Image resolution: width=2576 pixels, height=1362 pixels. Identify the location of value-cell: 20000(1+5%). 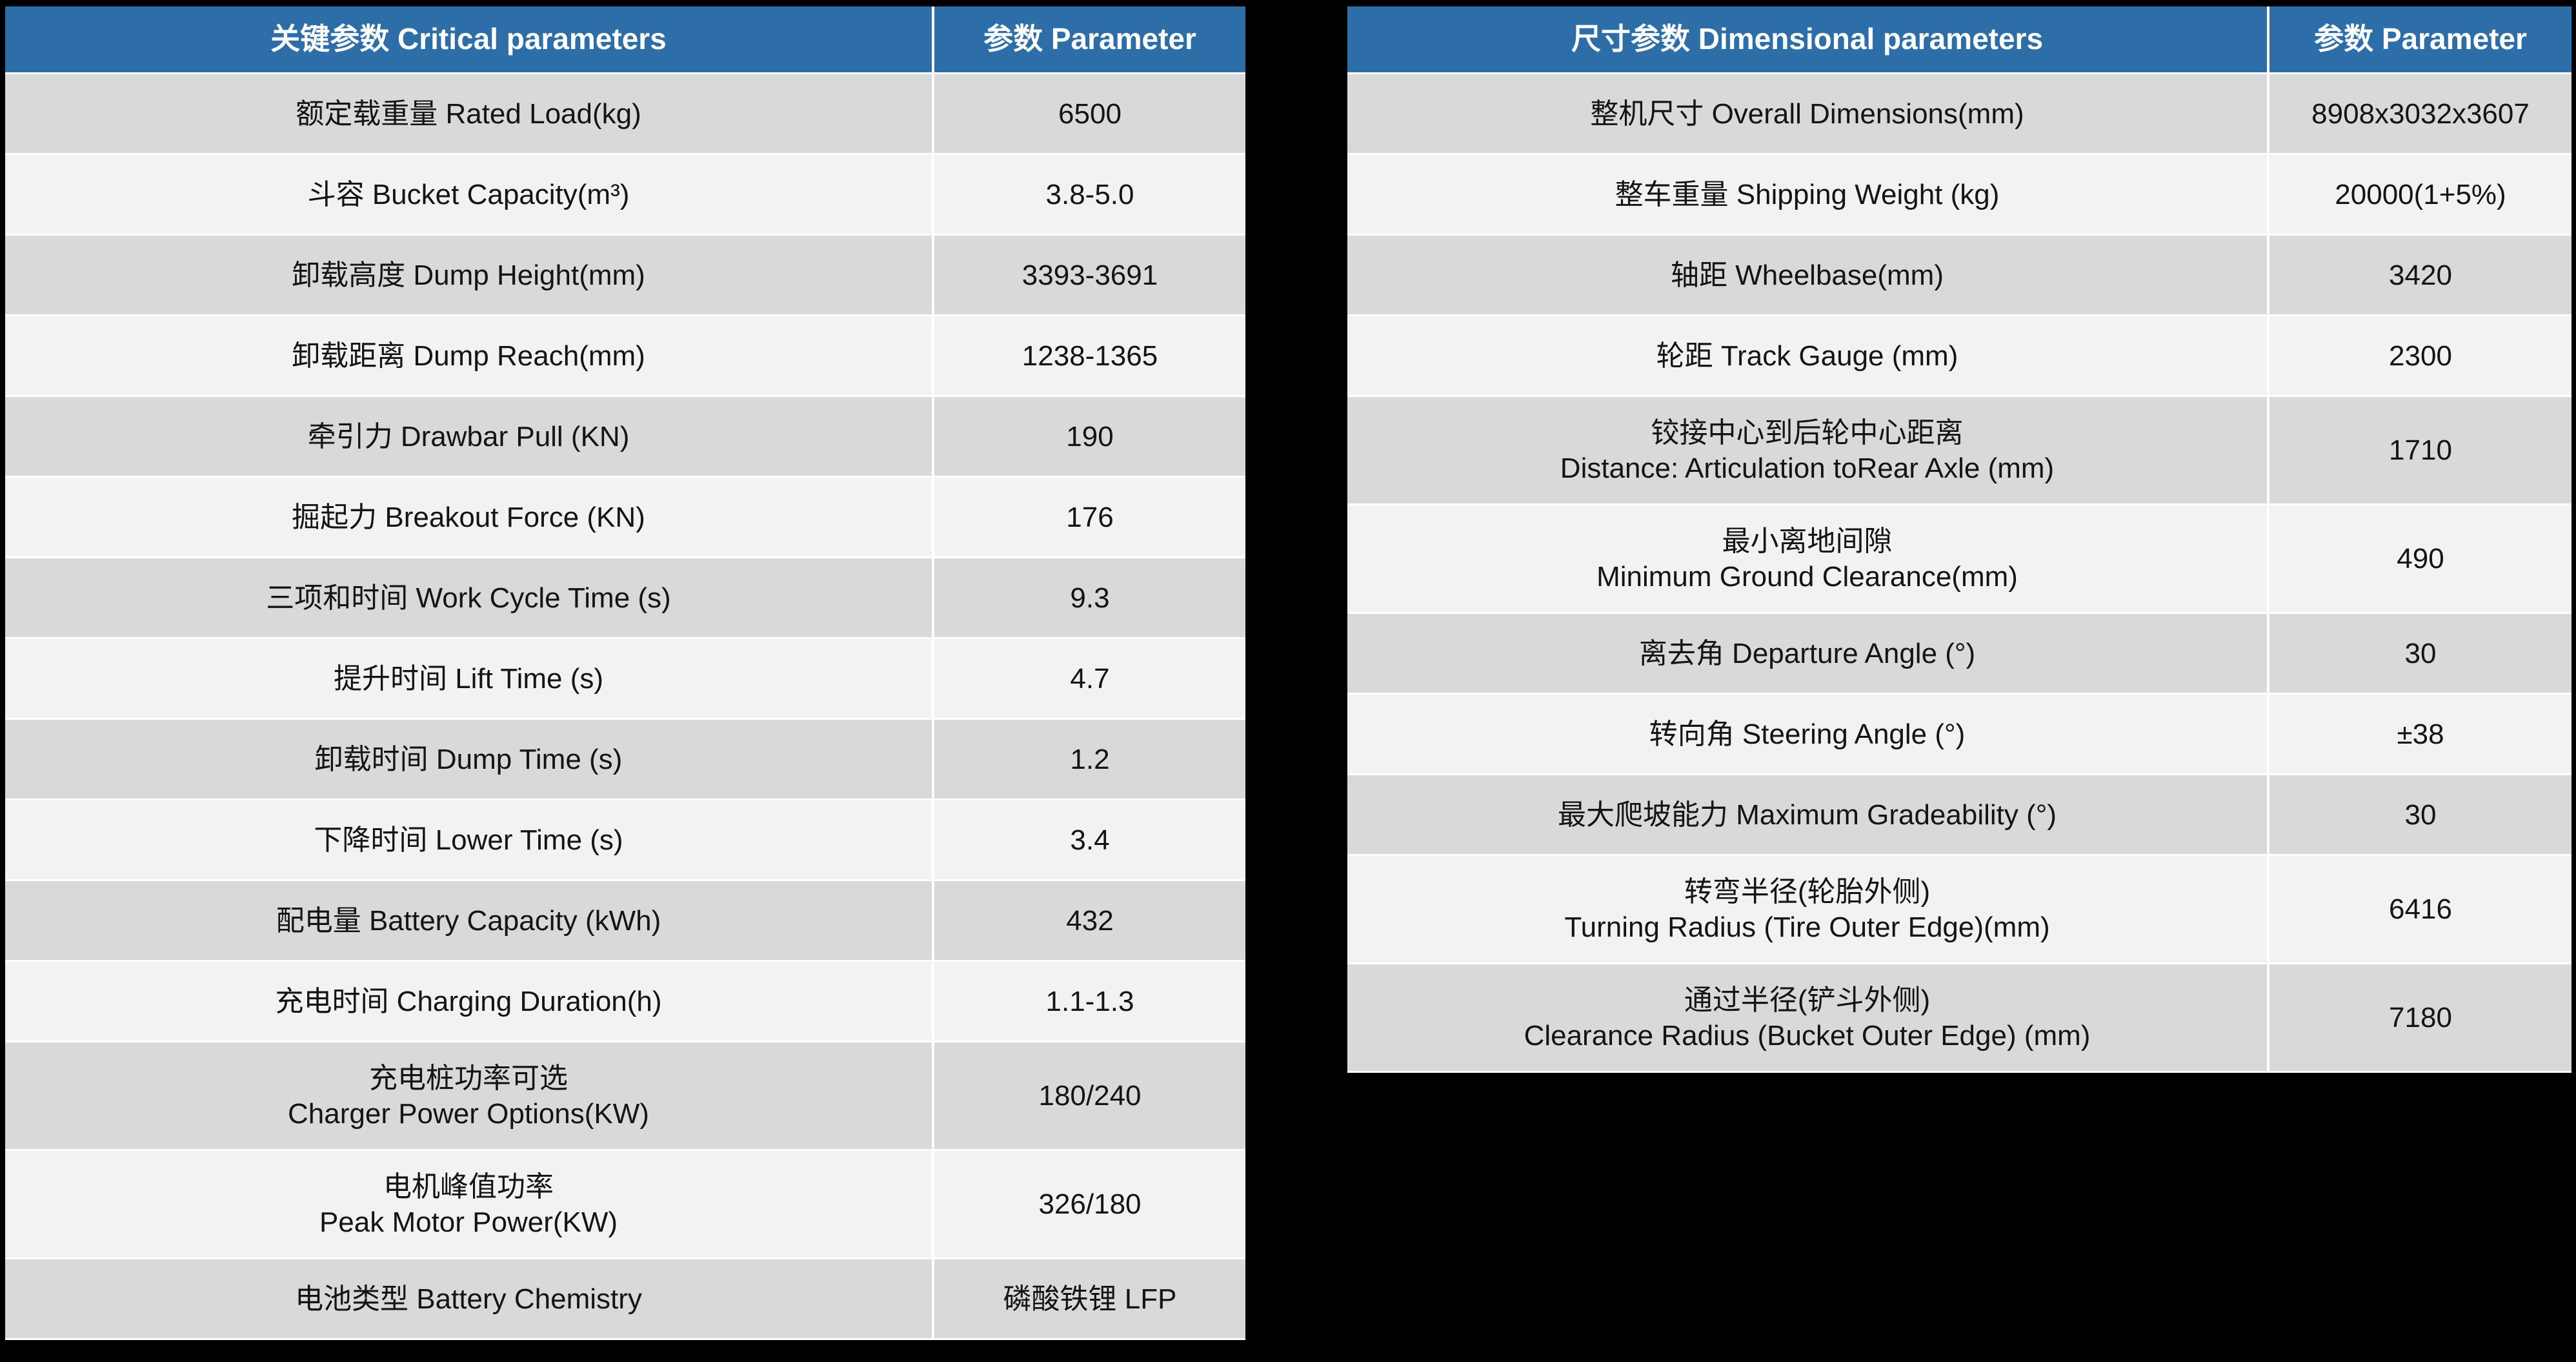
(2419, 194).